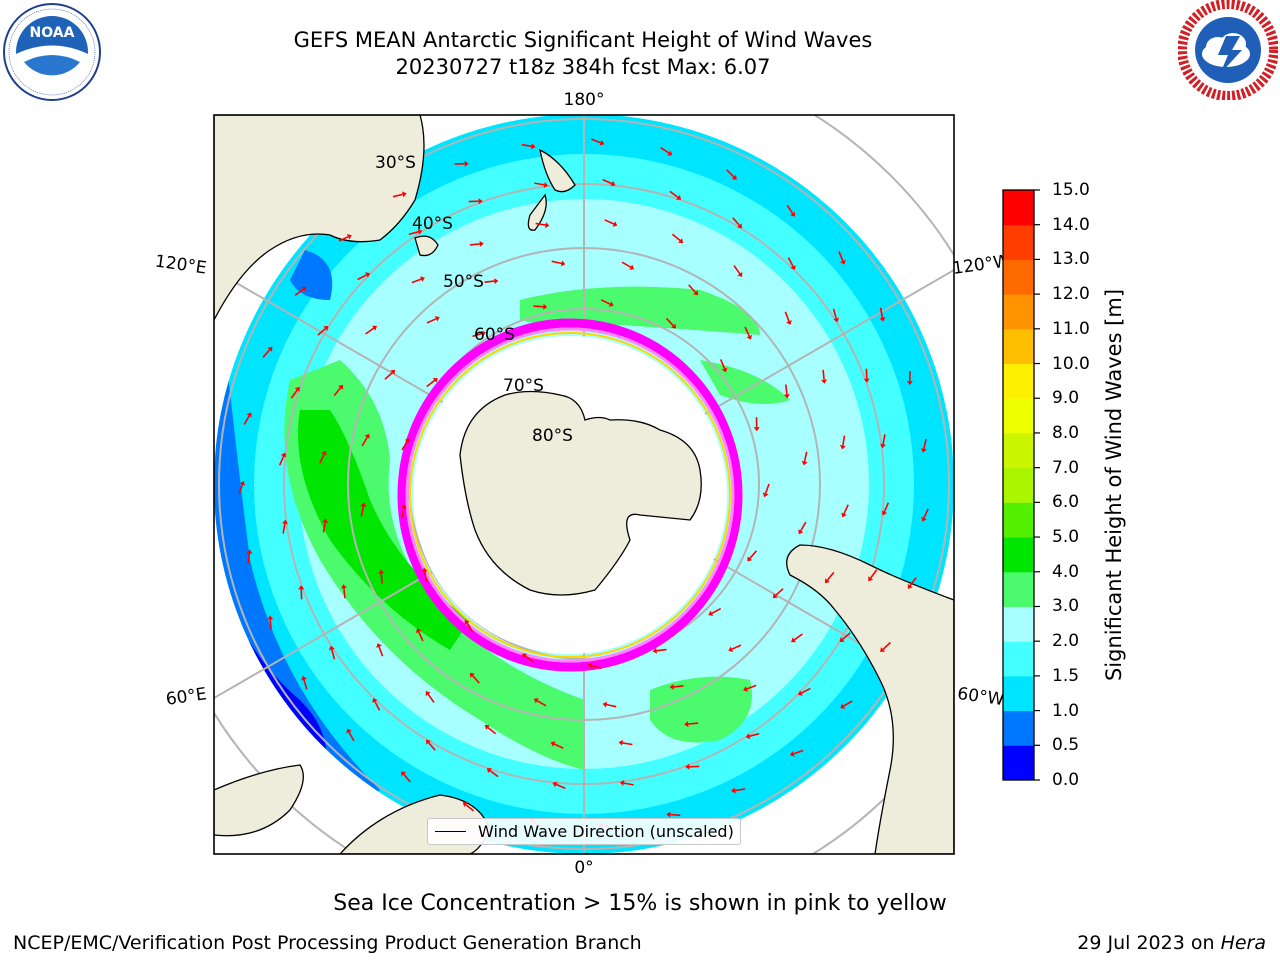 The width and height of the screenshot is (1280, 960). What do you see at coordinates (1243, 943) in the screenshot?
I see `footer-host: Hera` at bounding box center [1243, 943].